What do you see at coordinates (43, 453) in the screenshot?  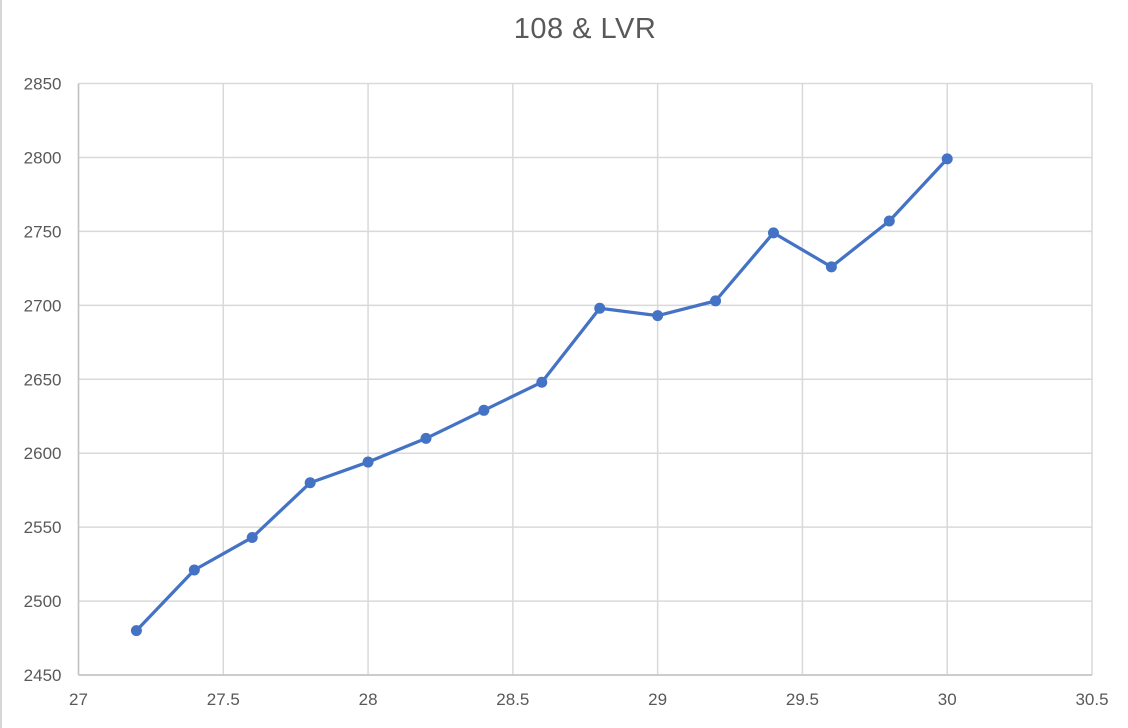 I see `y-axis-tick-label: 2600` at bounding box center [43, 453].